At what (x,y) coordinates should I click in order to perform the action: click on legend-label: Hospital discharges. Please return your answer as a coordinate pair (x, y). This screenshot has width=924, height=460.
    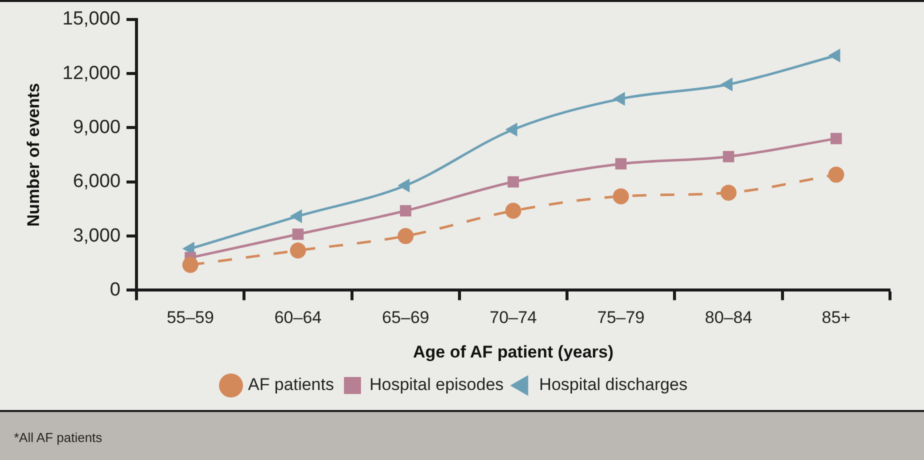
    Looking at the image, I should click on (613, 384).